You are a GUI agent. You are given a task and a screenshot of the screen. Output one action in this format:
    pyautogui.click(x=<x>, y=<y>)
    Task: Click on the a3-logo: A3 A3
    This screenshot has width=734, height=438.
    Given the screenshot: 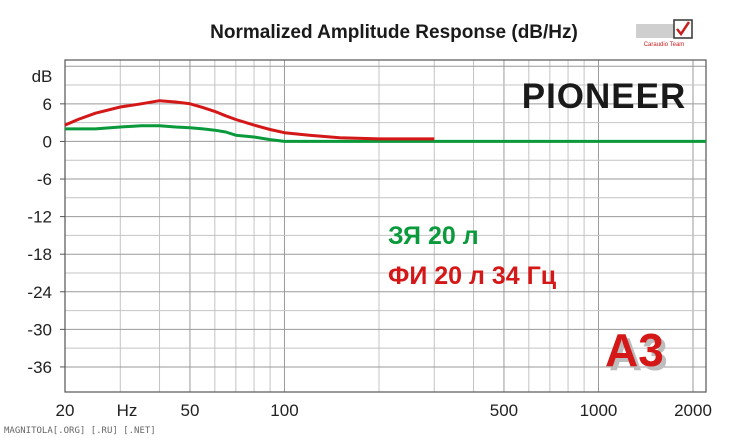 What is the action you would take?
    pyautogui.click(x=636, y=352)
    